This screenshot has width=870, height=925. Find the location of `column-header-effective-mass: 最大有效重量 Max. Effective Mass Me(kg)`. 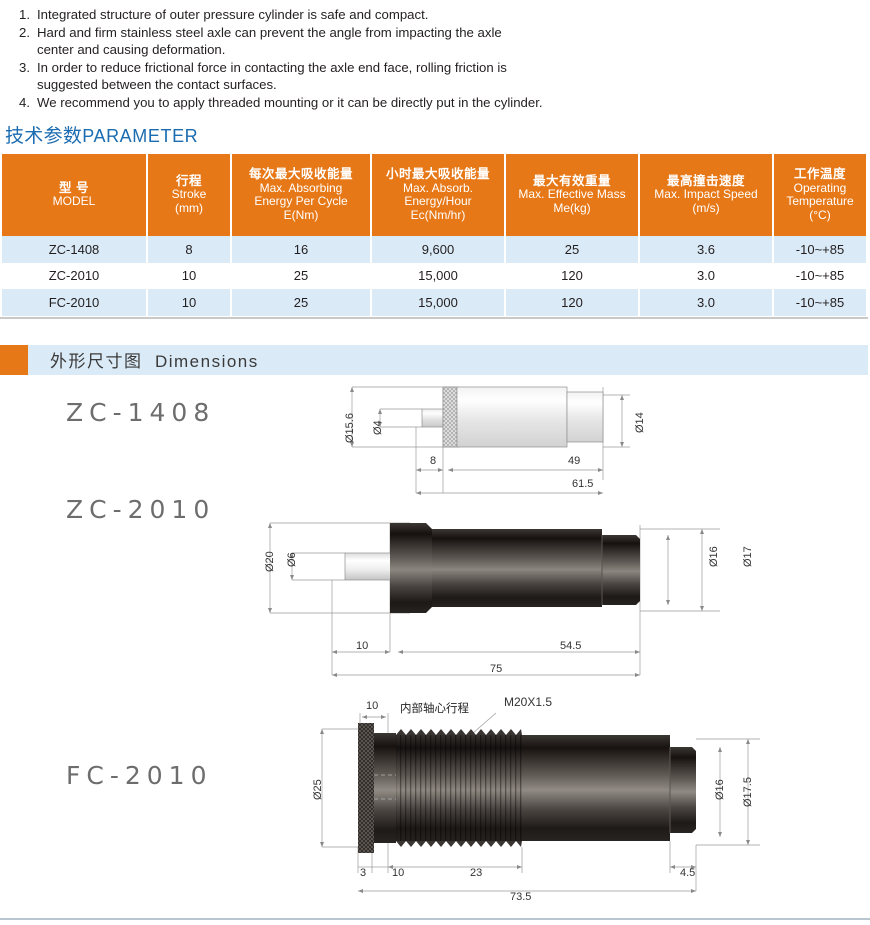

column-header-effective-mass: 最大有效重量 Max. Effective Mass Me(kg) is located at coordinates (572, 195).